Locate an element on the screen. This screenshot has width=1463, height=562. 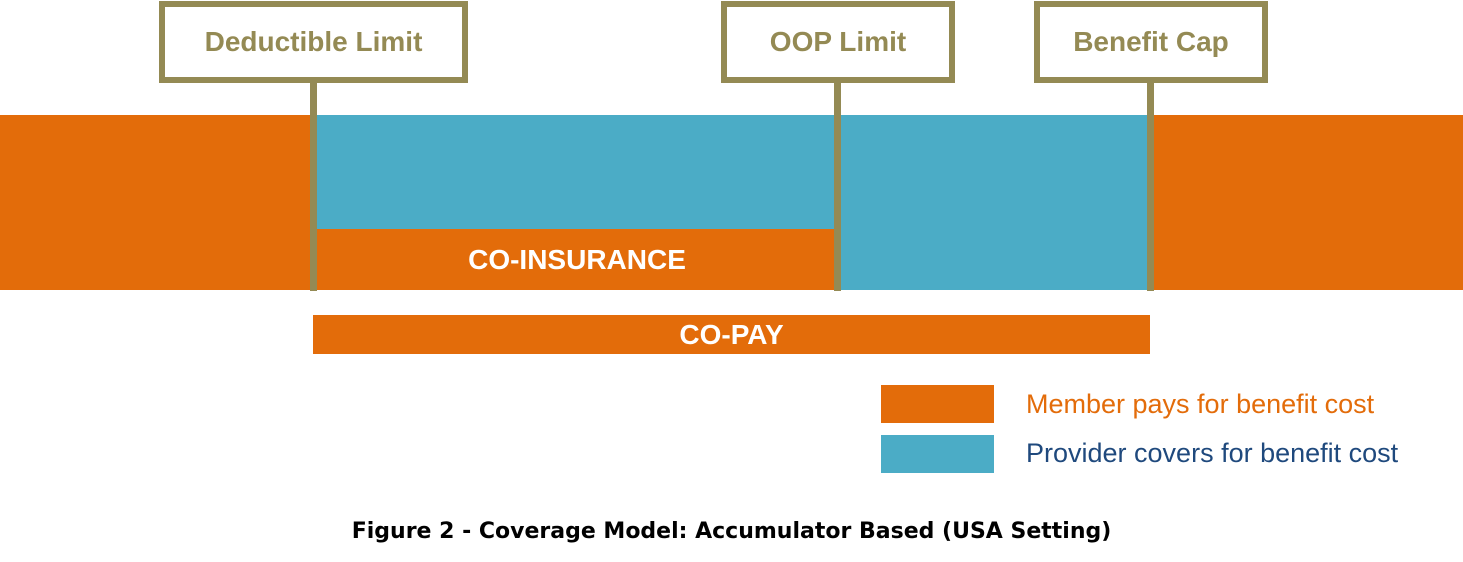
oop-limit-label: OOP Limit is located at coordinates (838, 41).